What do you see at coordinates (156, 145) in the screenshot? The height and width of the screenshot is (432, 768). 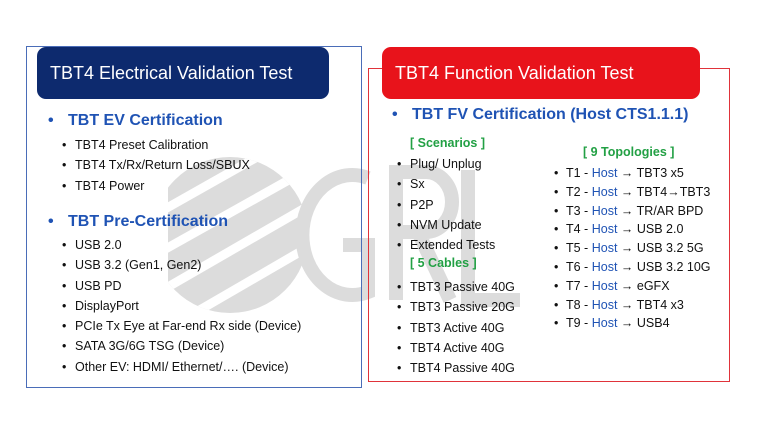 I see `list-item: TBT4 Preset Calibration` at bounding box center [156, 145].